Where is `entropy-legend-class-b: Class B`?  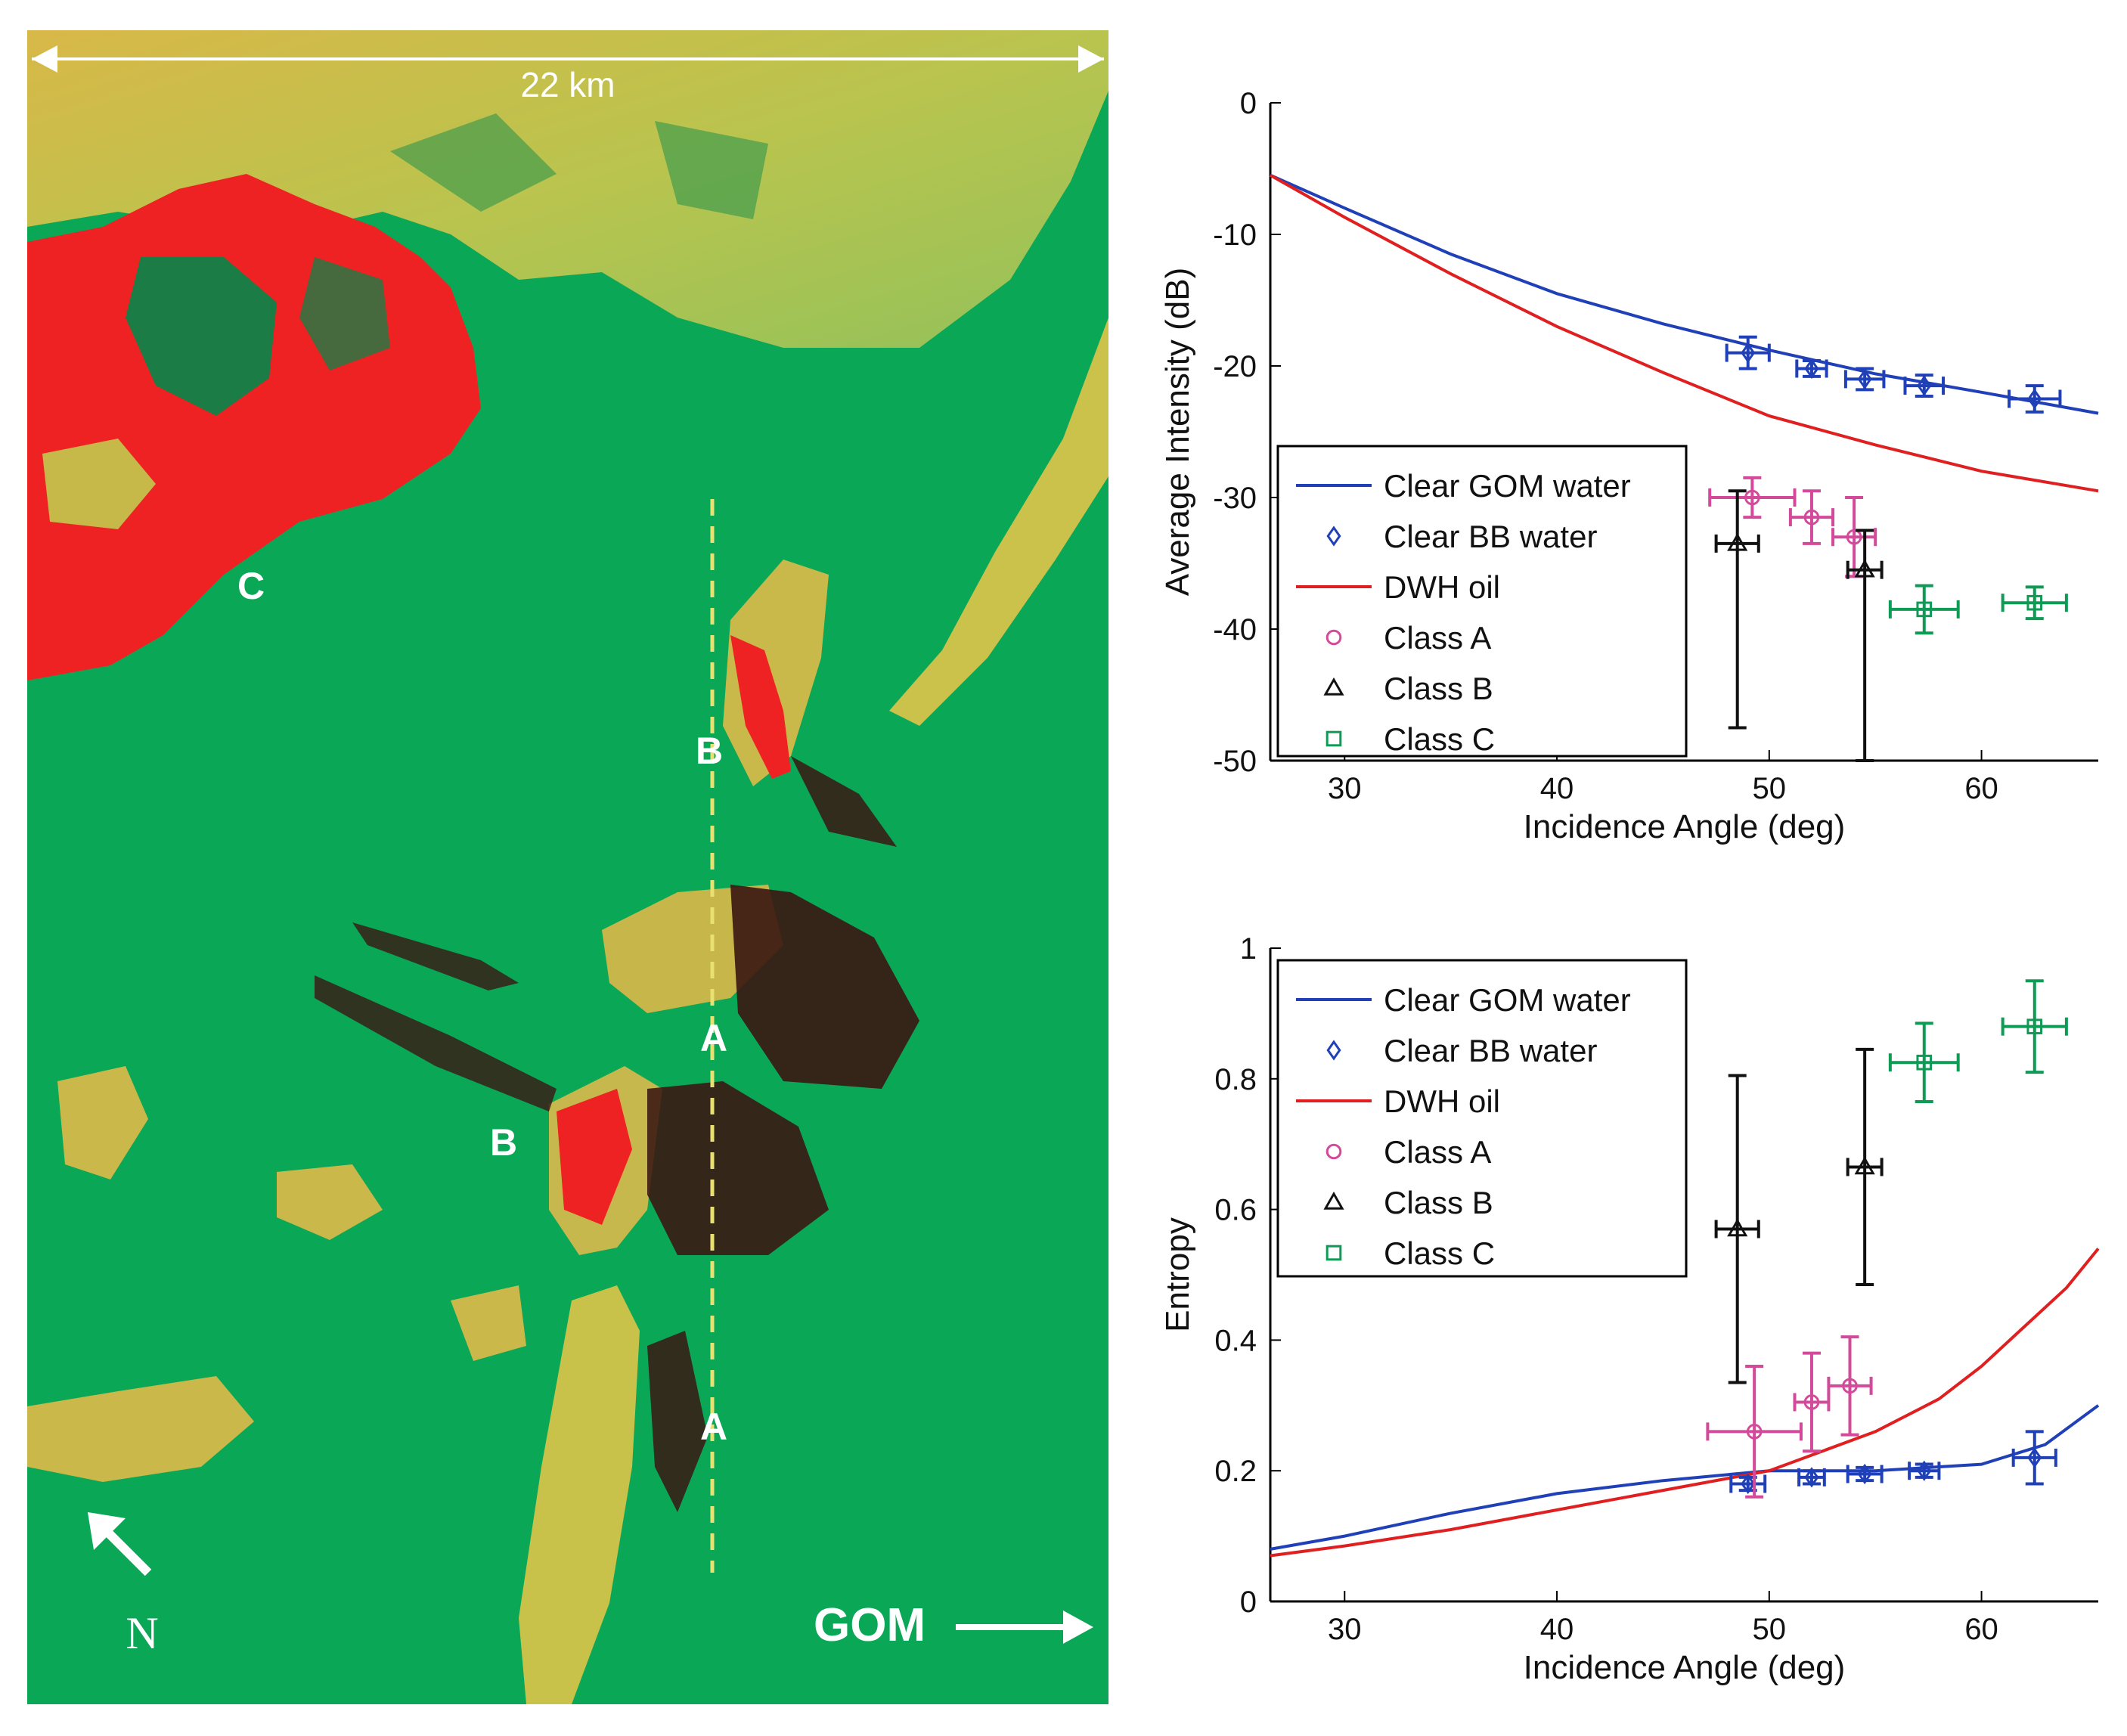
entropy-legend-class-b: Class B is located at coordinates (1408, 1202).